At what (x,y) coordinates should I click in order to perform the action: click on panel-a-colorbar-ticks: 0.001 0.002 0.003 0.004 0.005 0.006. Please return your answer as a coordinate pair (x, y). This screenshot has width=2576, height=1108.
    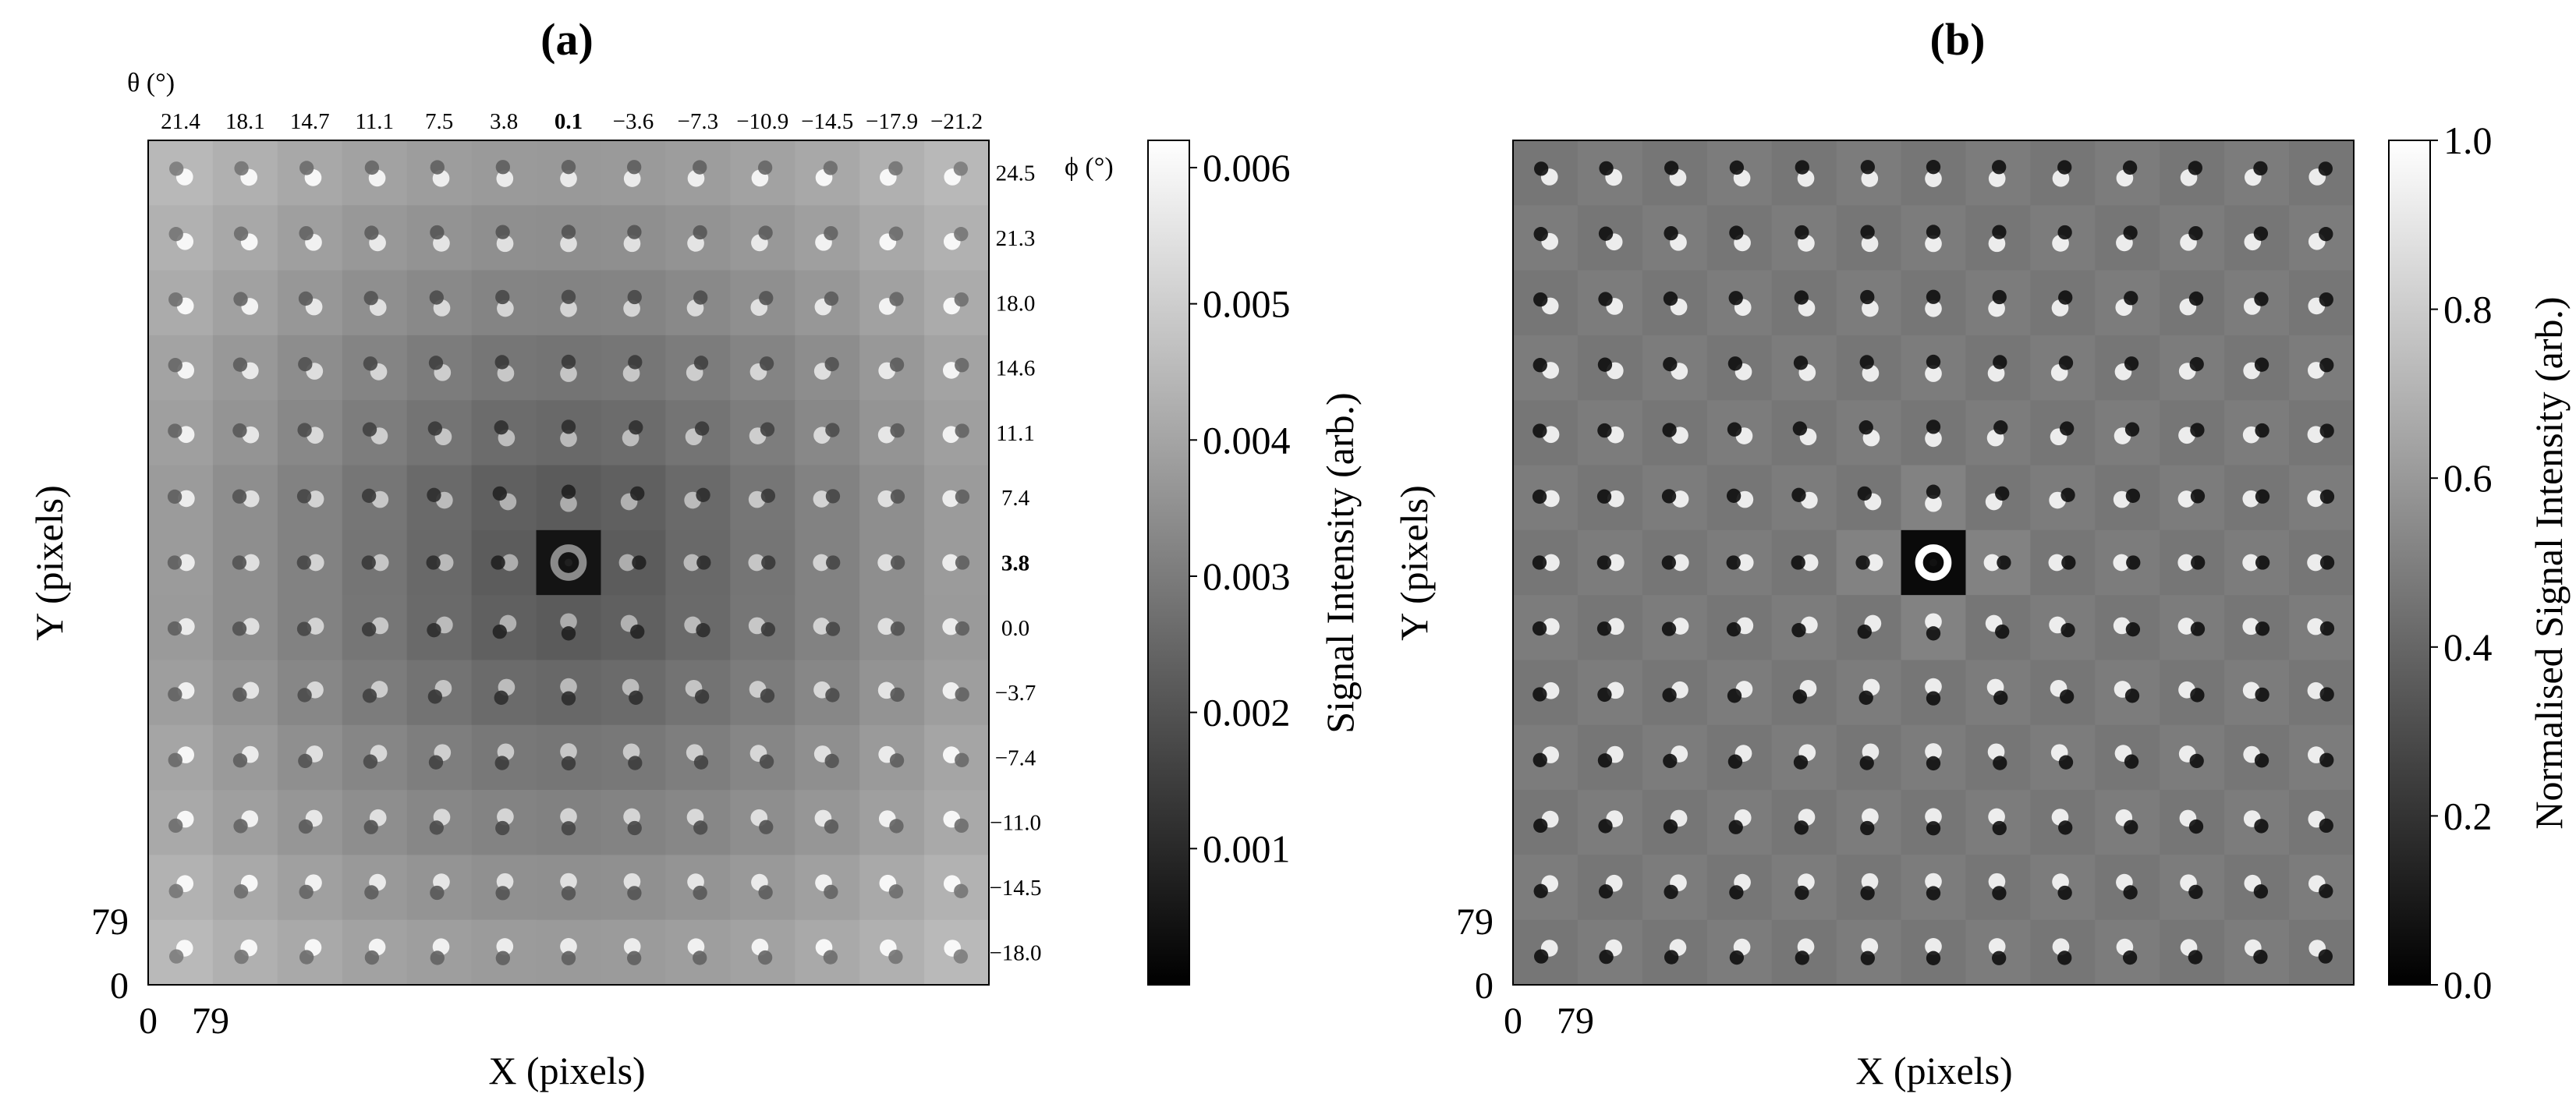
    Looking at the image, I should click on (1240, 508).